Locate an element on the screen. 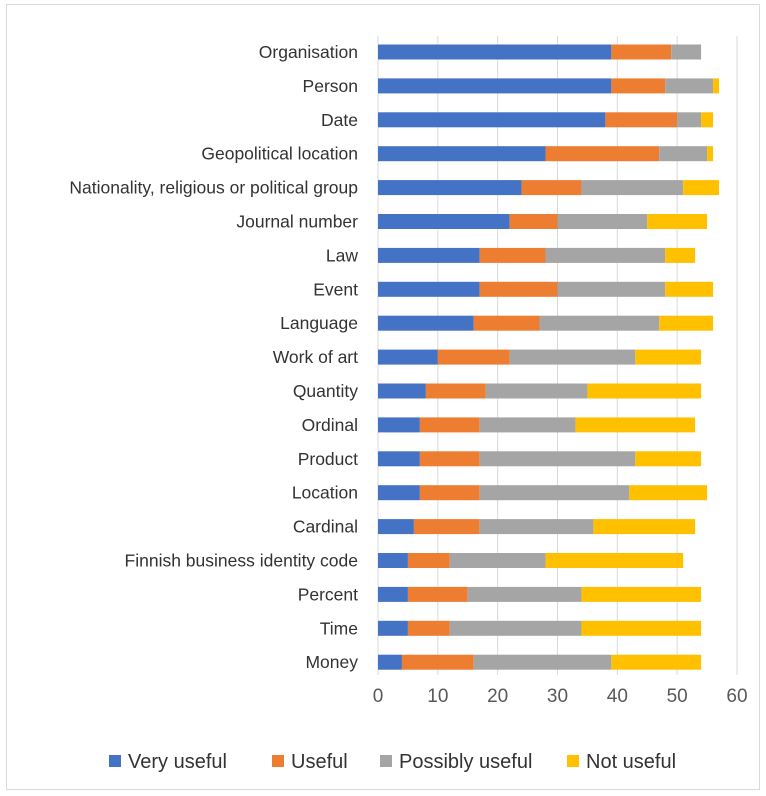  bar-date-very-useful is located at coordinates (492, 120).